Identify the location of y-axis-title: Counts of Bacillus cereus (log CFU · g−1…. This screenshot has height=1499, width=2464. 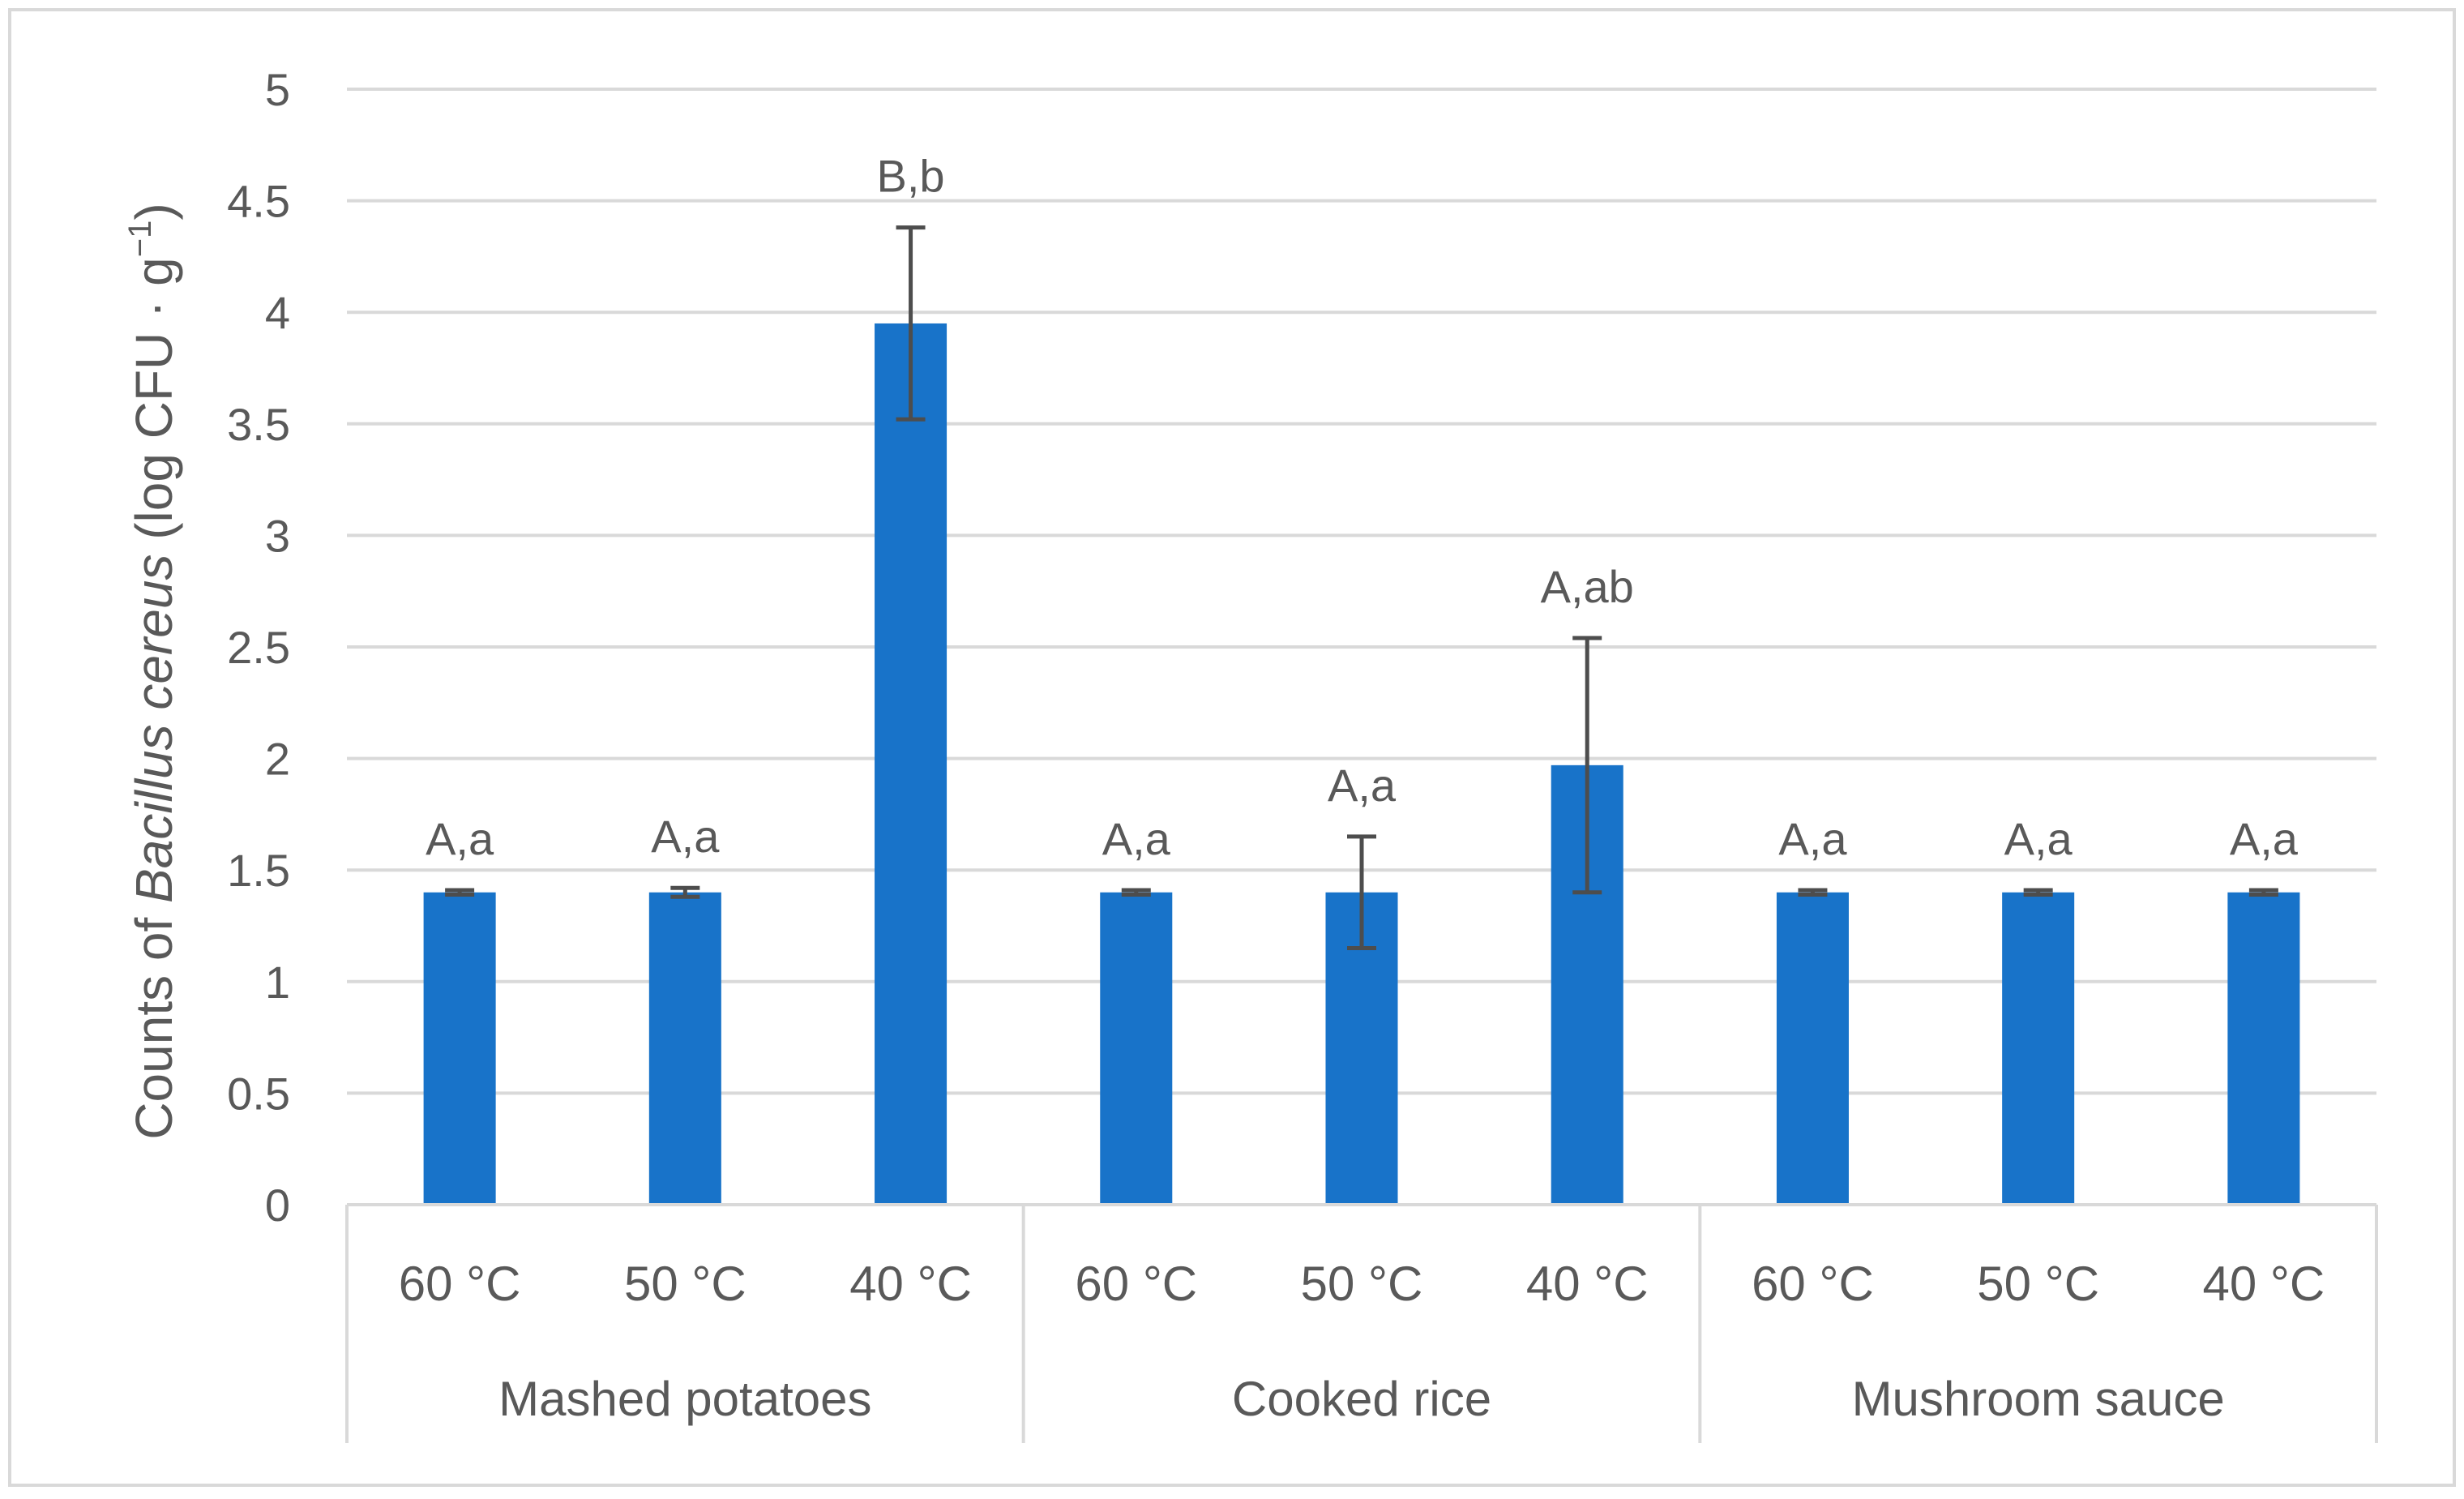
(152, 671).